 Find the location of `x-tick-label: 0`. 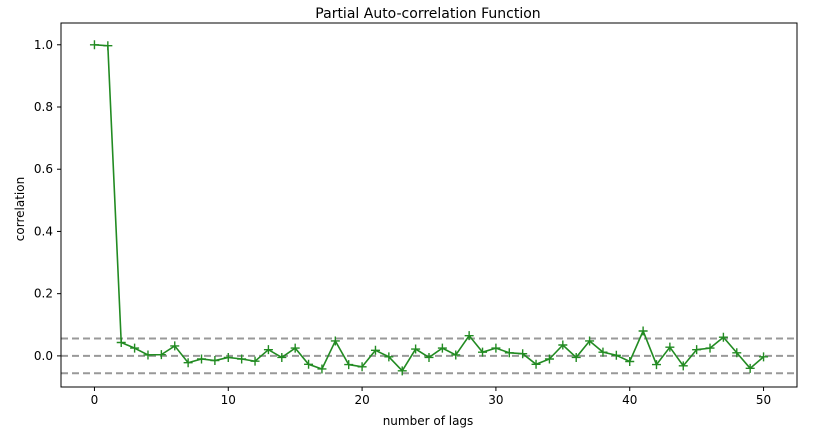

x-tick-label: 0 is located at coordinates (95, 400).